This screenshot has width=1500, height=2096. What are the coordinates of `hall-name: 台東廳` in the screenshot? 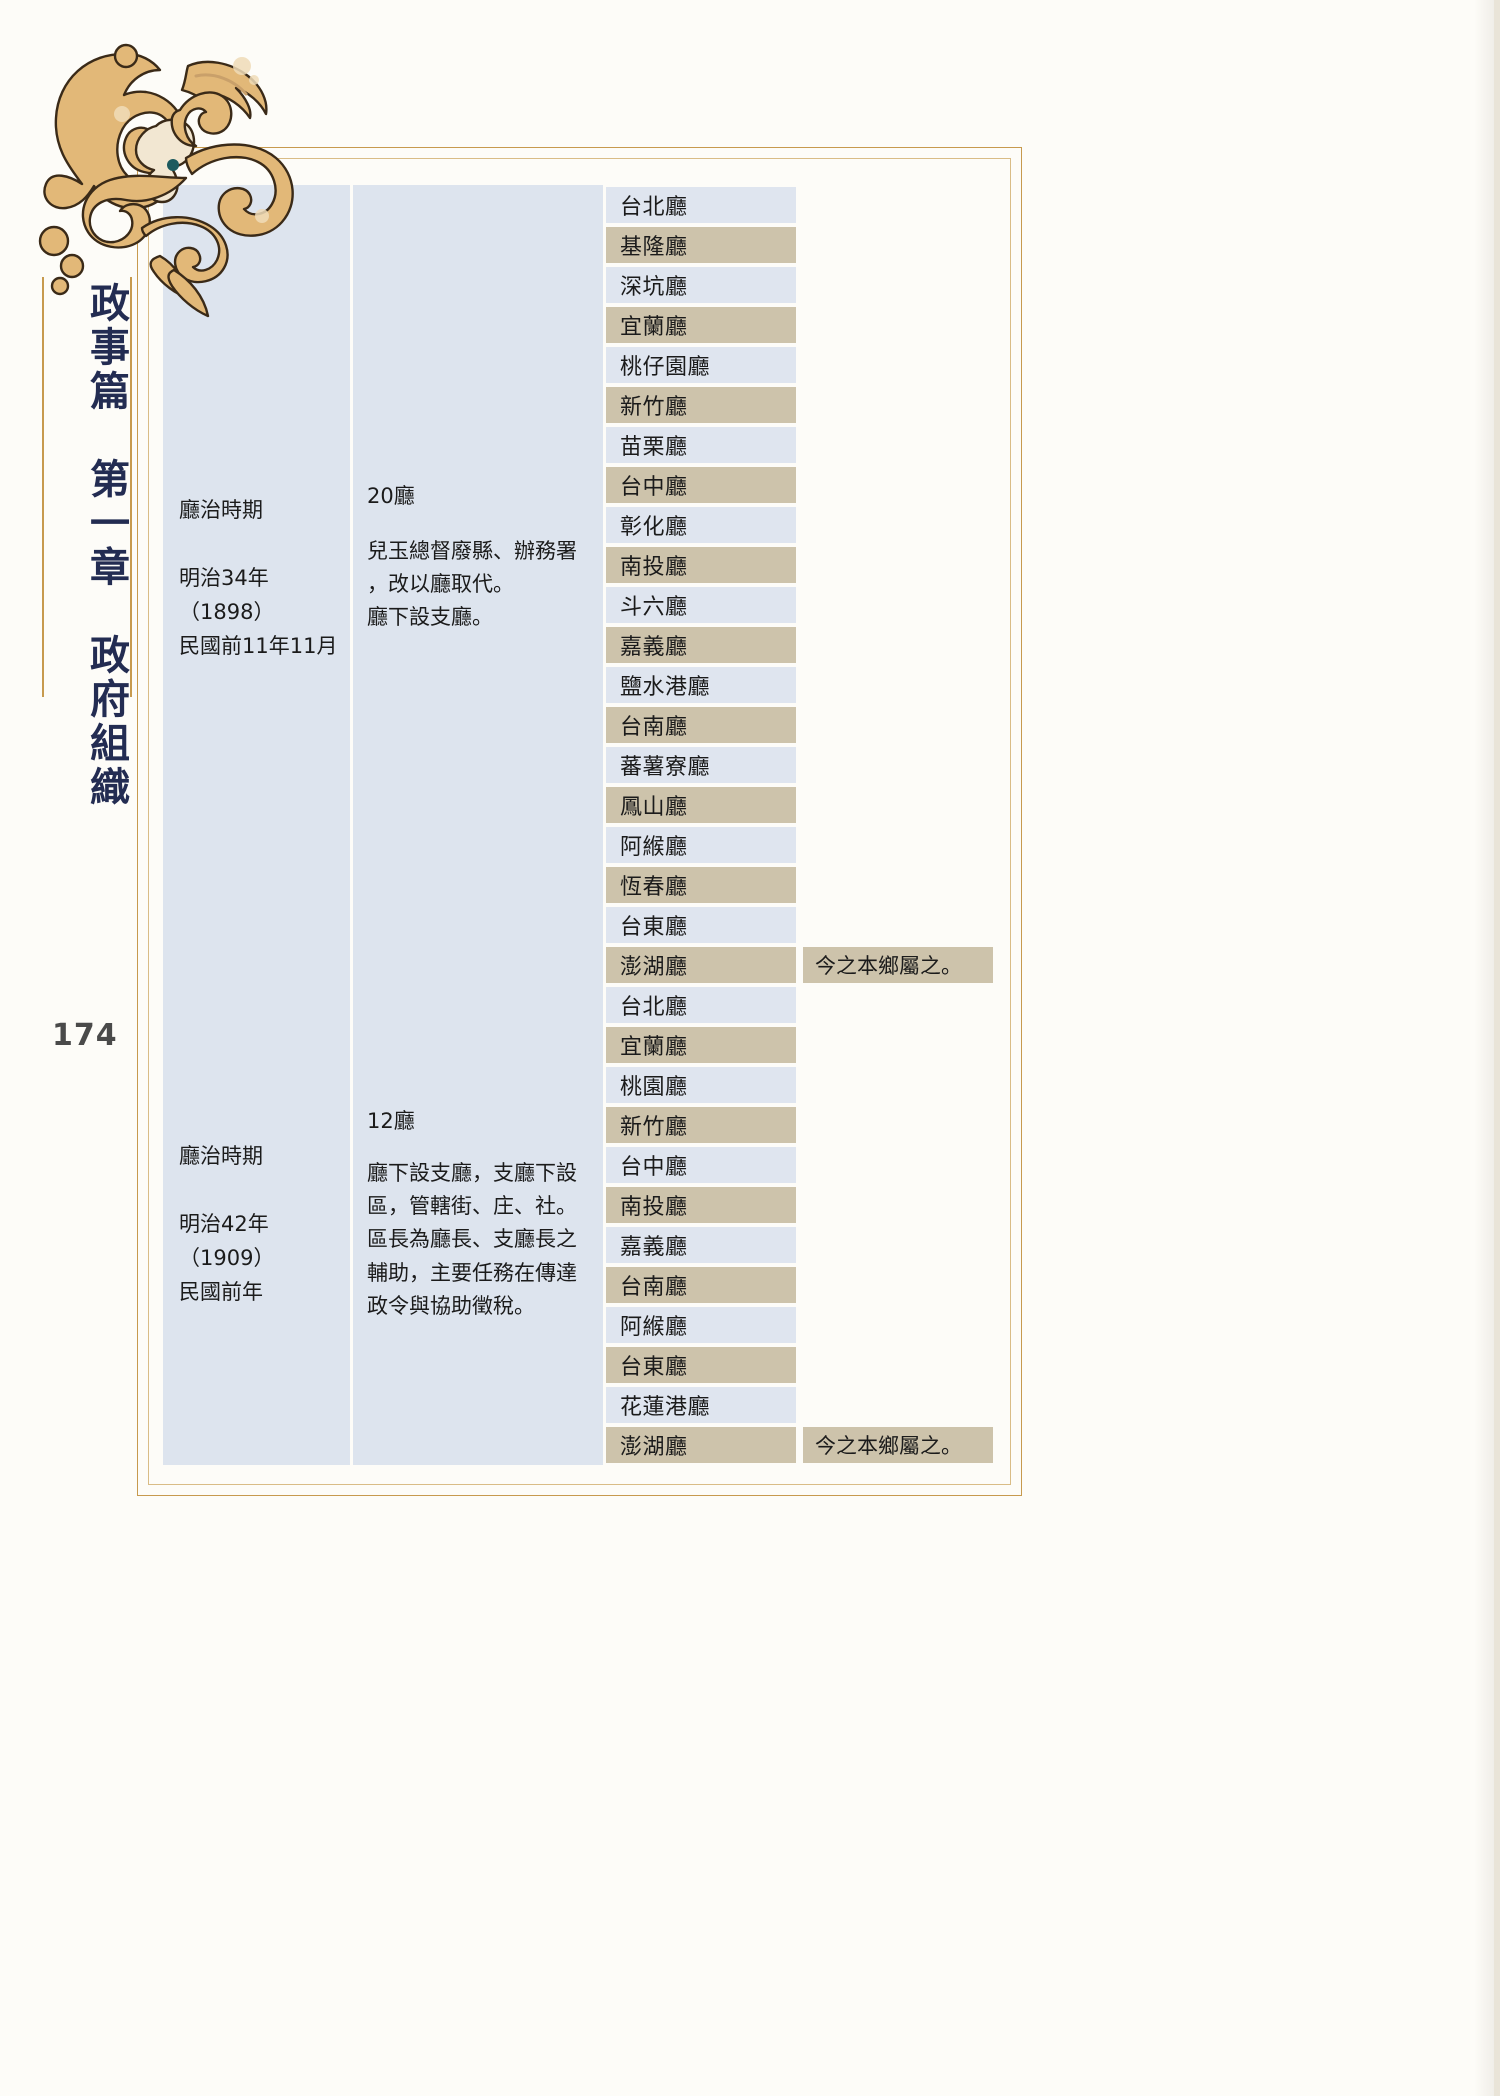 It's located at (701, 925).